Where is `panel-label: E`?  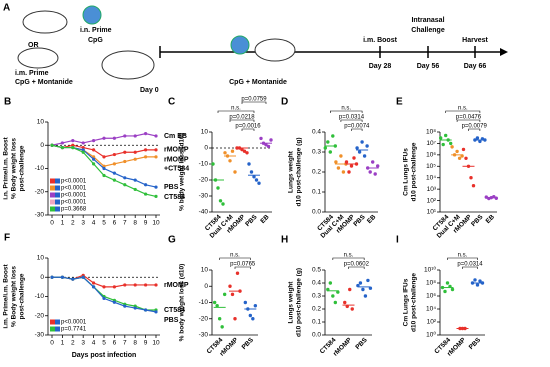
panel-label: E is located at coordinates (399, 102).